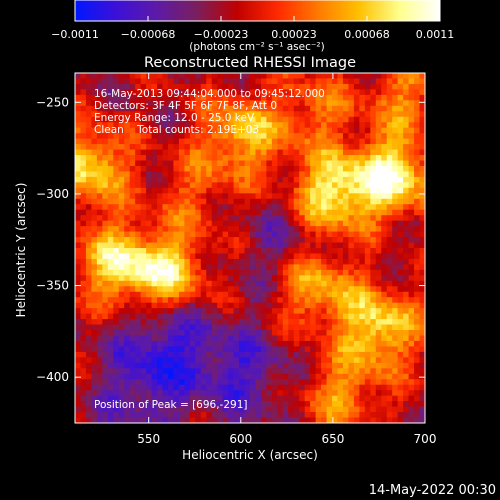  I want to click on colorbar-tick-label: 0.0011, so click(435, 34).